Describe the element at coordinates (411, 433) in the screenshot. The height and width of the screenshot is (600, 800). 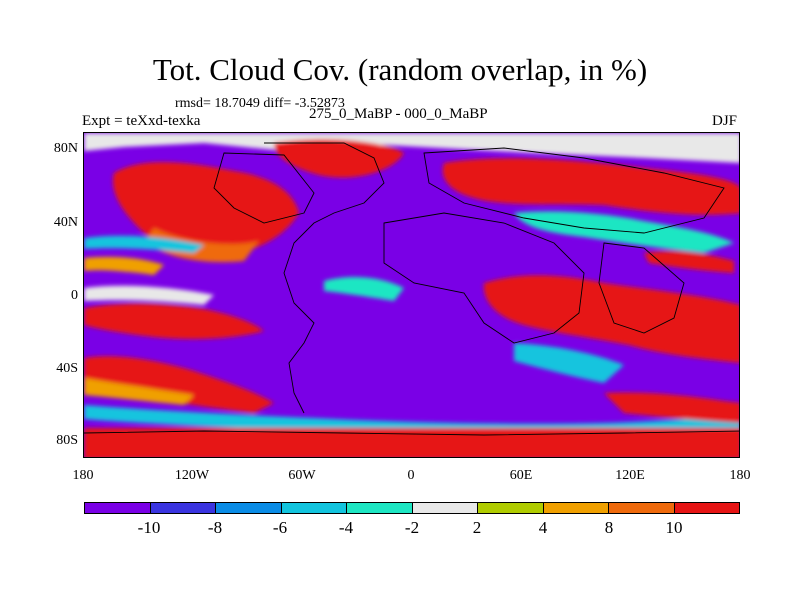
I see `outline-antarctica` at that location.